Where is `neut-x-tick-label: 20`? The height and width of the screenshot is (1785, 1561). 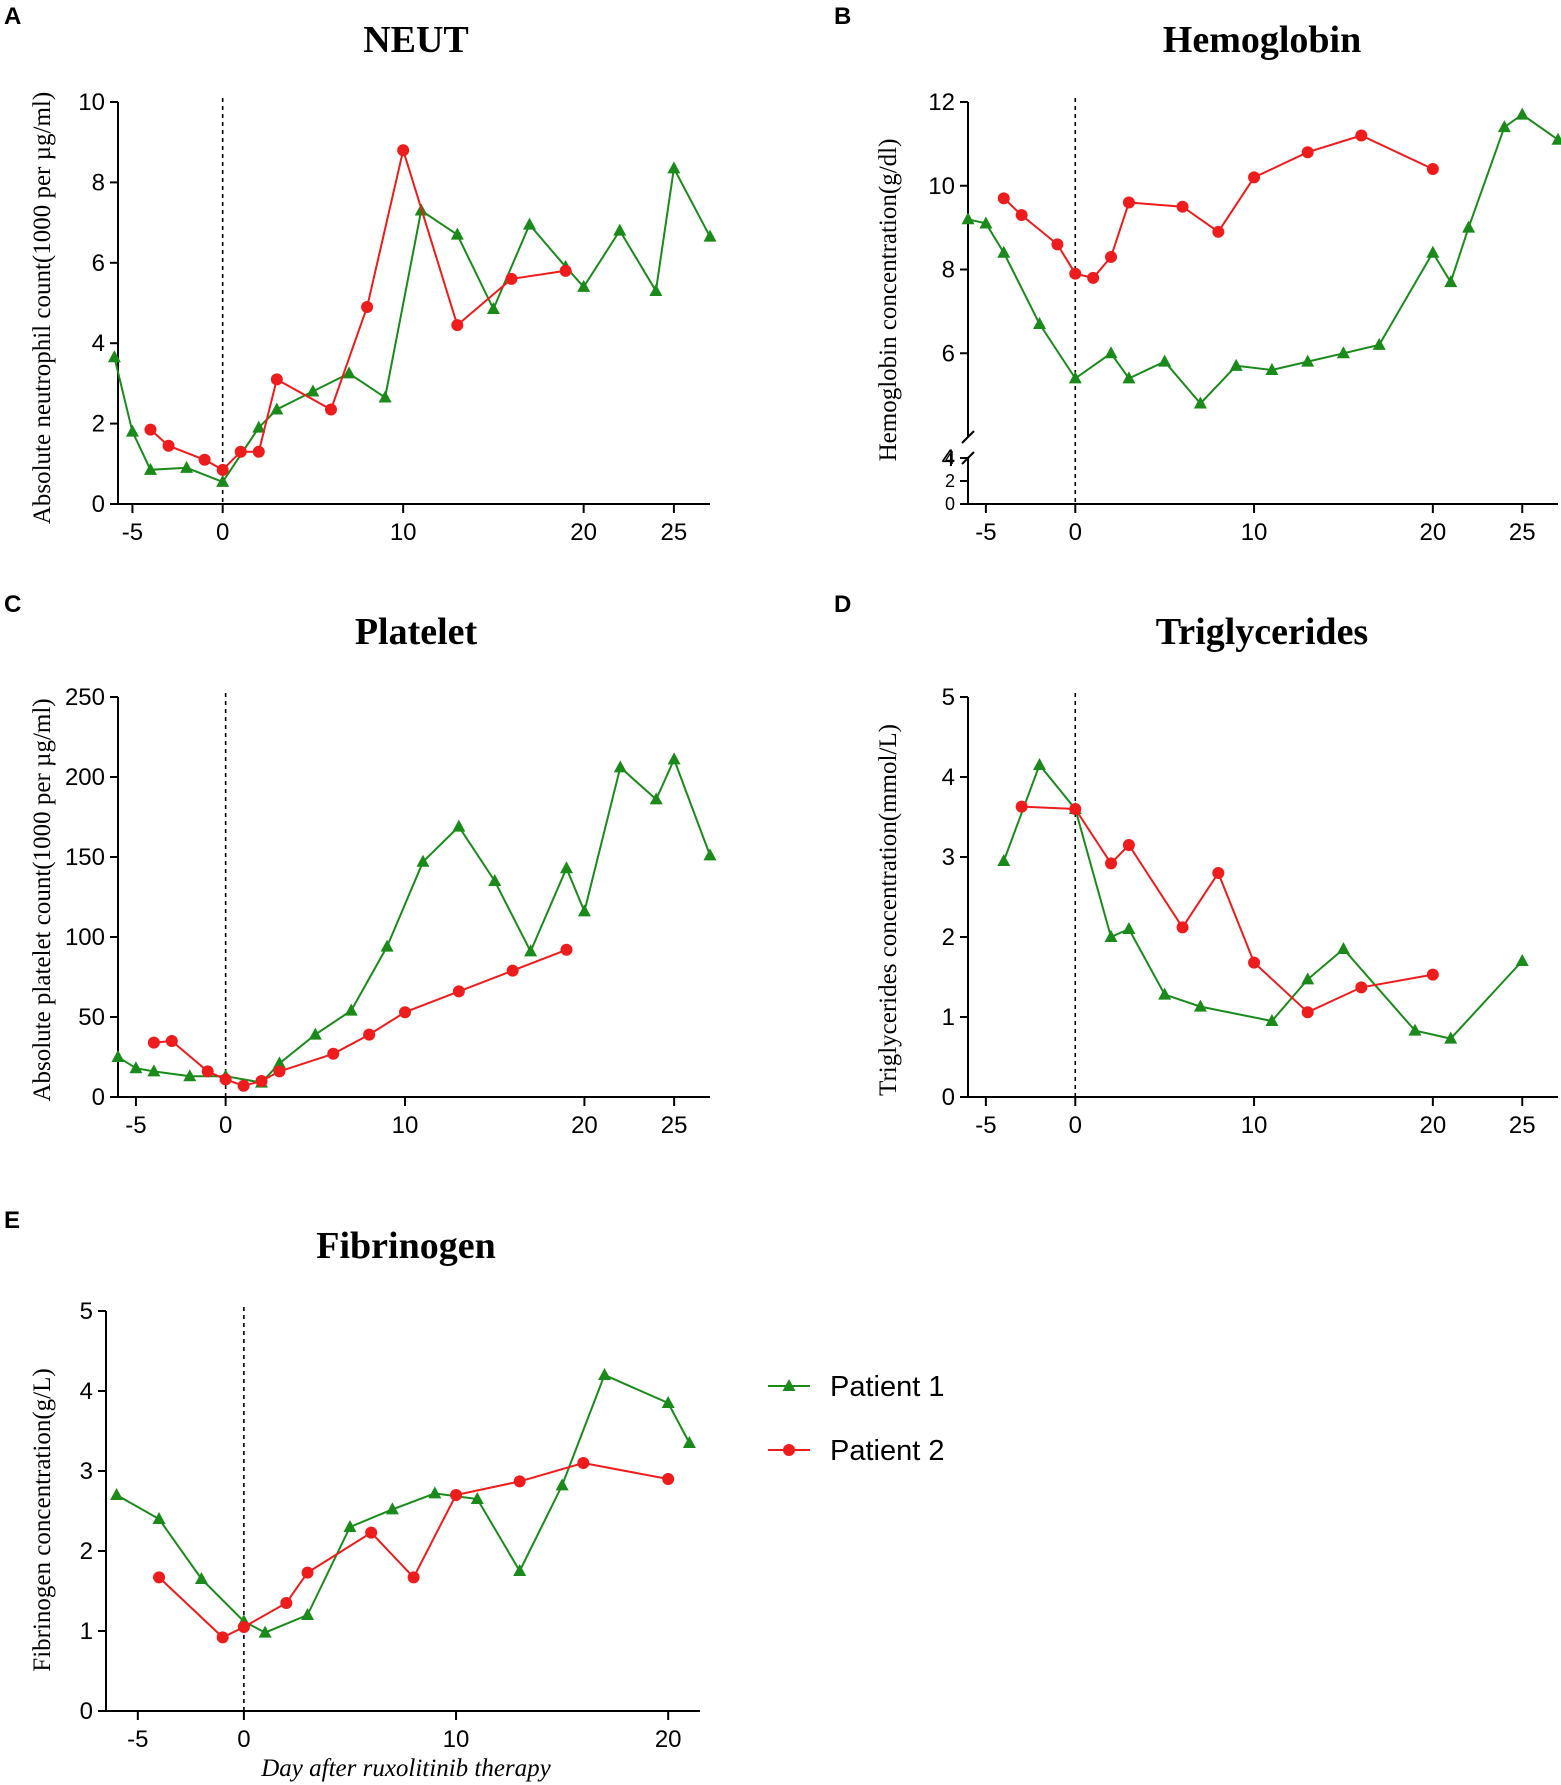
neut-x-tick-label: 20 is located at coordinates (583, 532).